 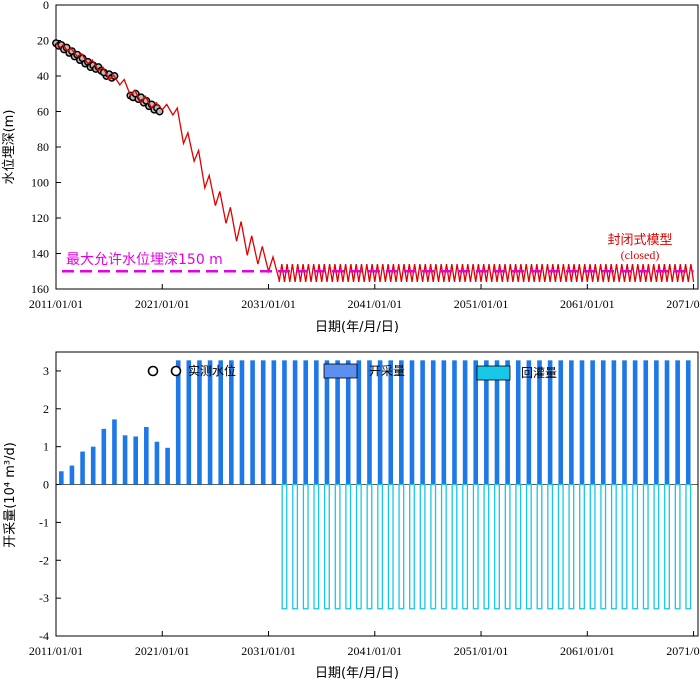 I want to click on bottom-y-ticks: -4 -3 -2 -1 0 1 2 3, so click(x=50, y=503).